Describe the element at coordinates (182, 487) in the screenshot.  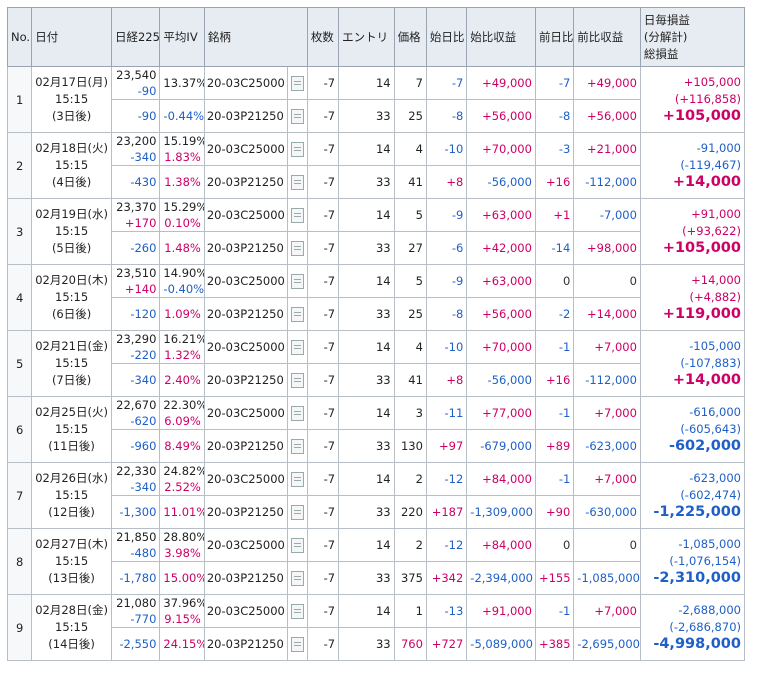
I see `iv-diff-prev: 2.52%` at that location.